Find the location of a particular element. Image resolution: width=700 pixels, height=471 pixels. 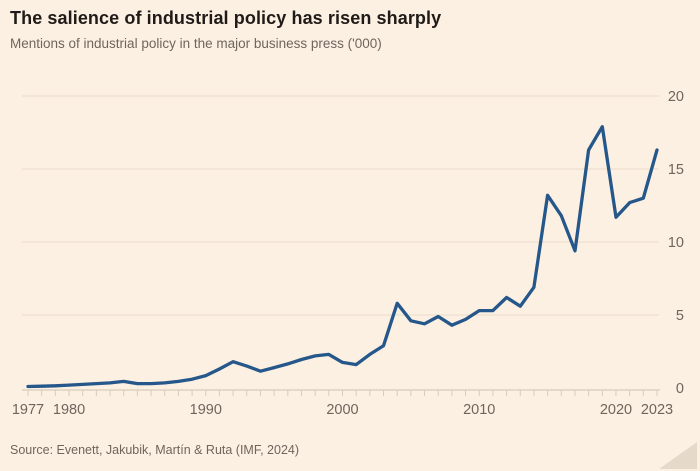

y-axis-label-20: 20 is located at coordinates (676, 97).